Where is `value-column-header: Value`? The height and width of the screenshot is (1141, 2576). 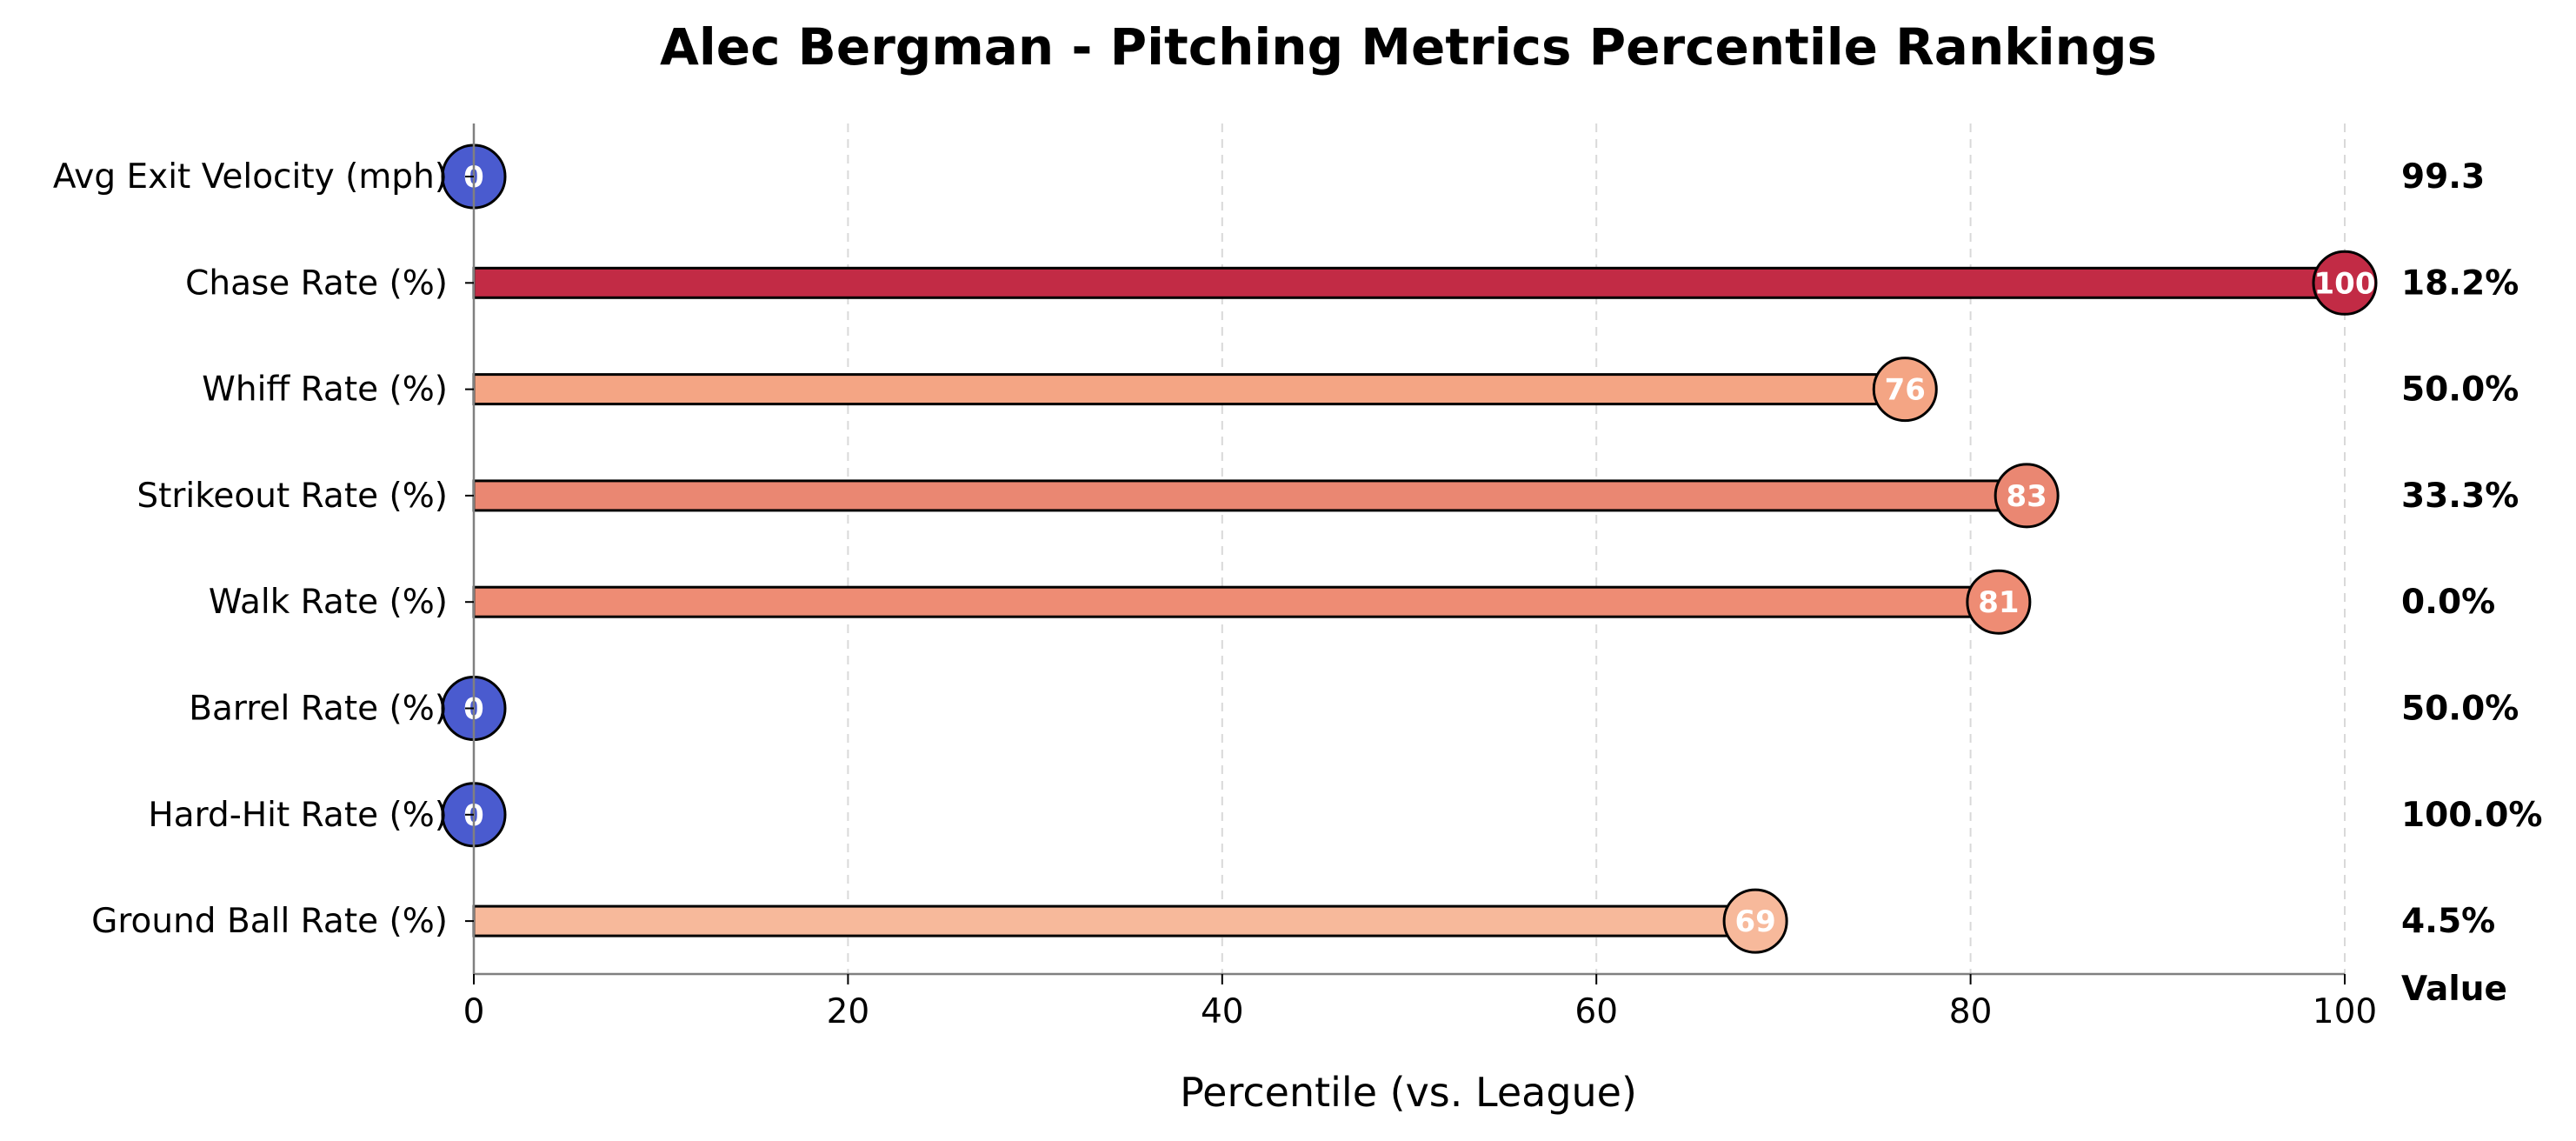
value-column-header: Value is located at coordinates (2454, 989).